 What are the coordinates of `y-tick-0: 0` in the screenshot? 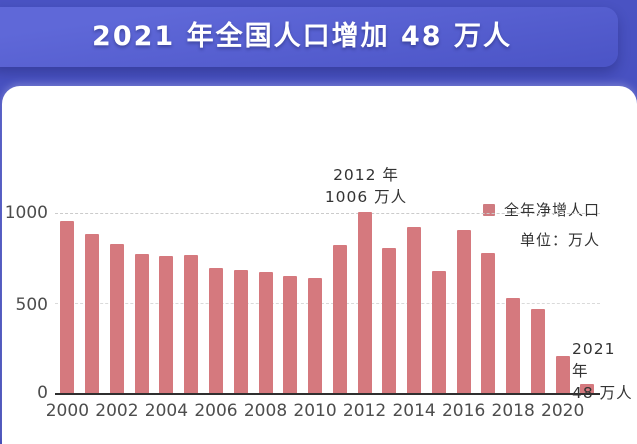 It's located at (42, 393).